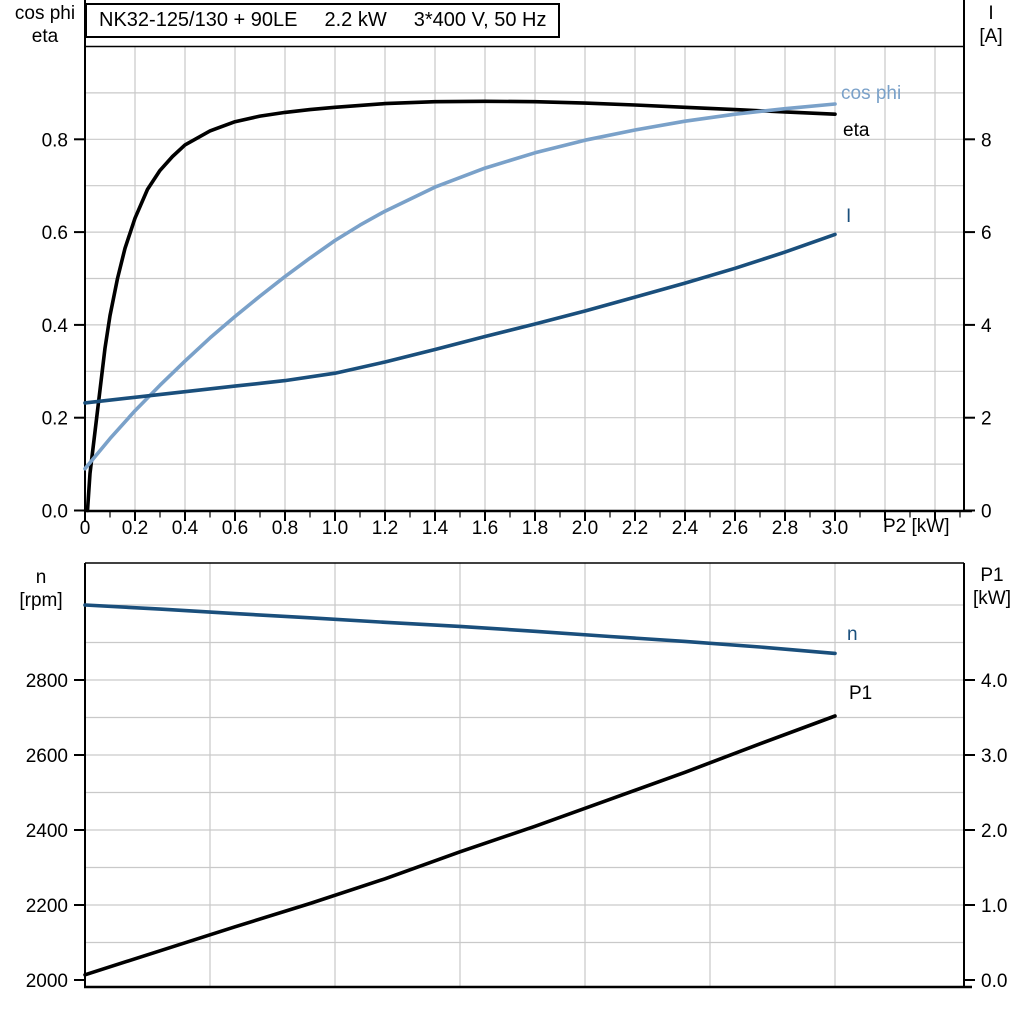 Image resolution: width=1024 pixels, height=1024 pixels. What do you see at coordinates (994, 906) in the screenshot?
I see `right-tick-label: 1.0` at bounding box center [994, 906].